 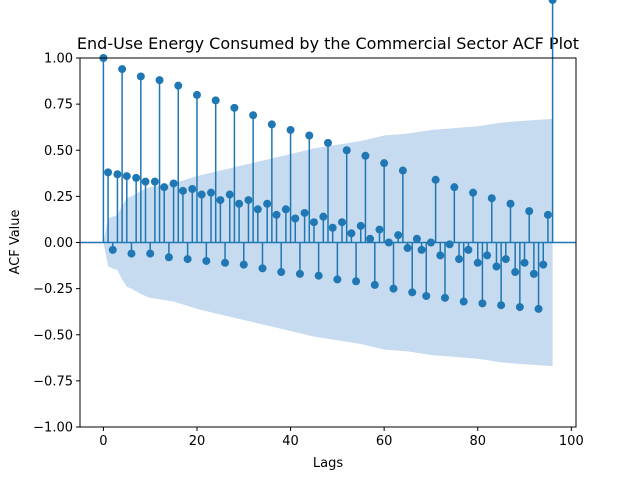 What do you see at coordinates (571, 441) in the screenshot?
I see `x-tick-label: 100` at bounding box center [571, 441].